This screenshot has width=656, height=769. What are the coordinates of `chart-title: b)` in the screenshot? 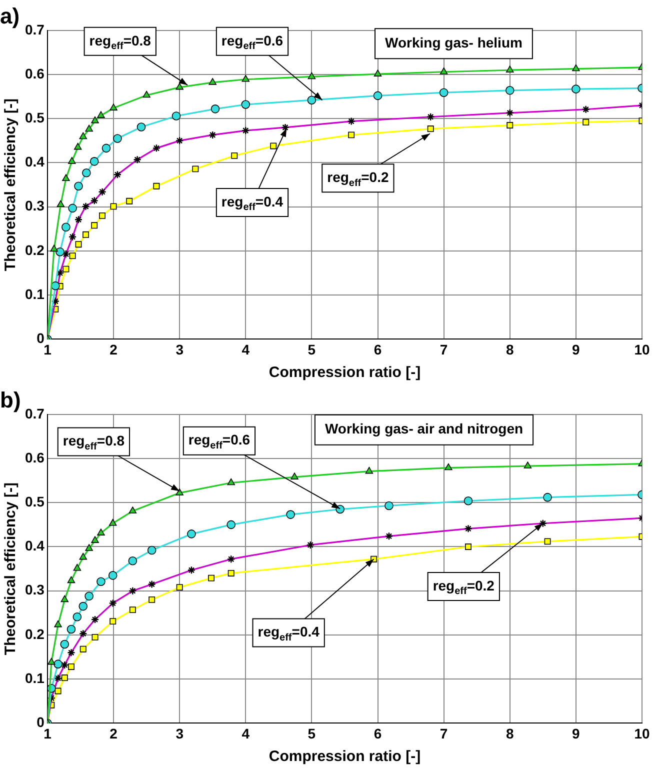 It's located at (10, 399).